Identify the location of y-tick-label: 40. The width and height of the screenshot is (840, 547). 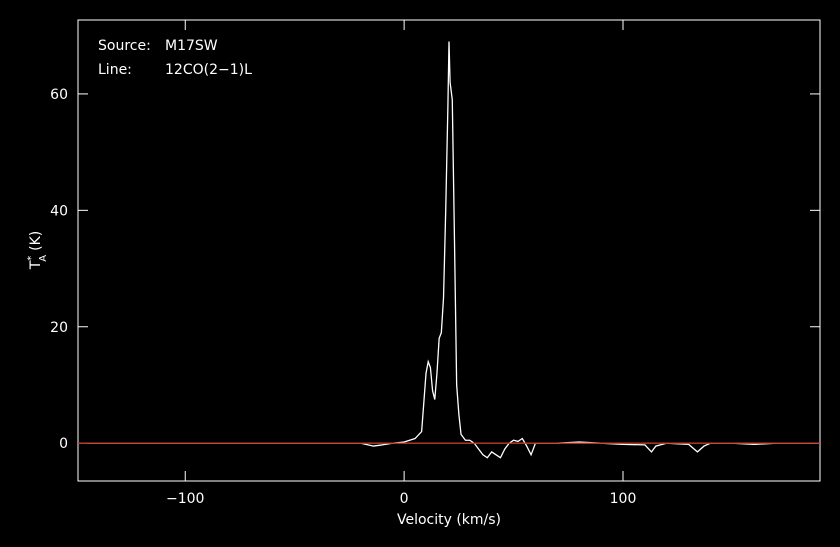
(59, 211).